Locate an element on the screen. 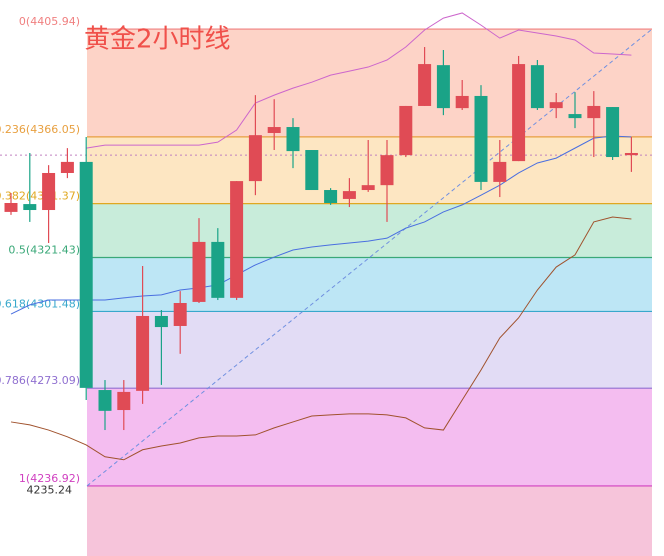  fib-label: 0.618(4301.48) is located at coordinates (40, 303).